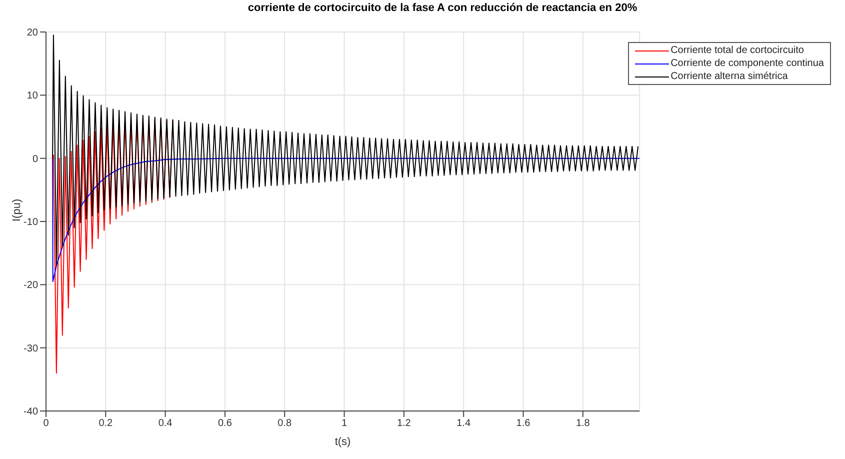 The height and width of the screenshot is (459, 845). What do you see at coordinates (35, 159) in the screenshot?
I see `y-tick-label: 0` at bounding box center [35, 159].